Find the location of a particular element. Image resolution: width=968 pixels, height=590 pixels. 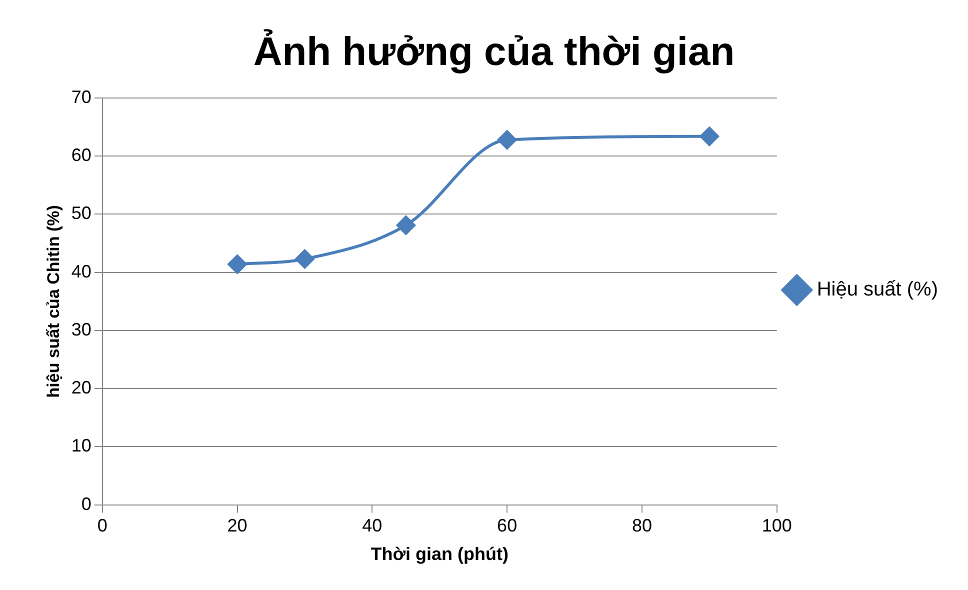

legend-label: Hiệu suất (%) is located at coordinates (877, 289).